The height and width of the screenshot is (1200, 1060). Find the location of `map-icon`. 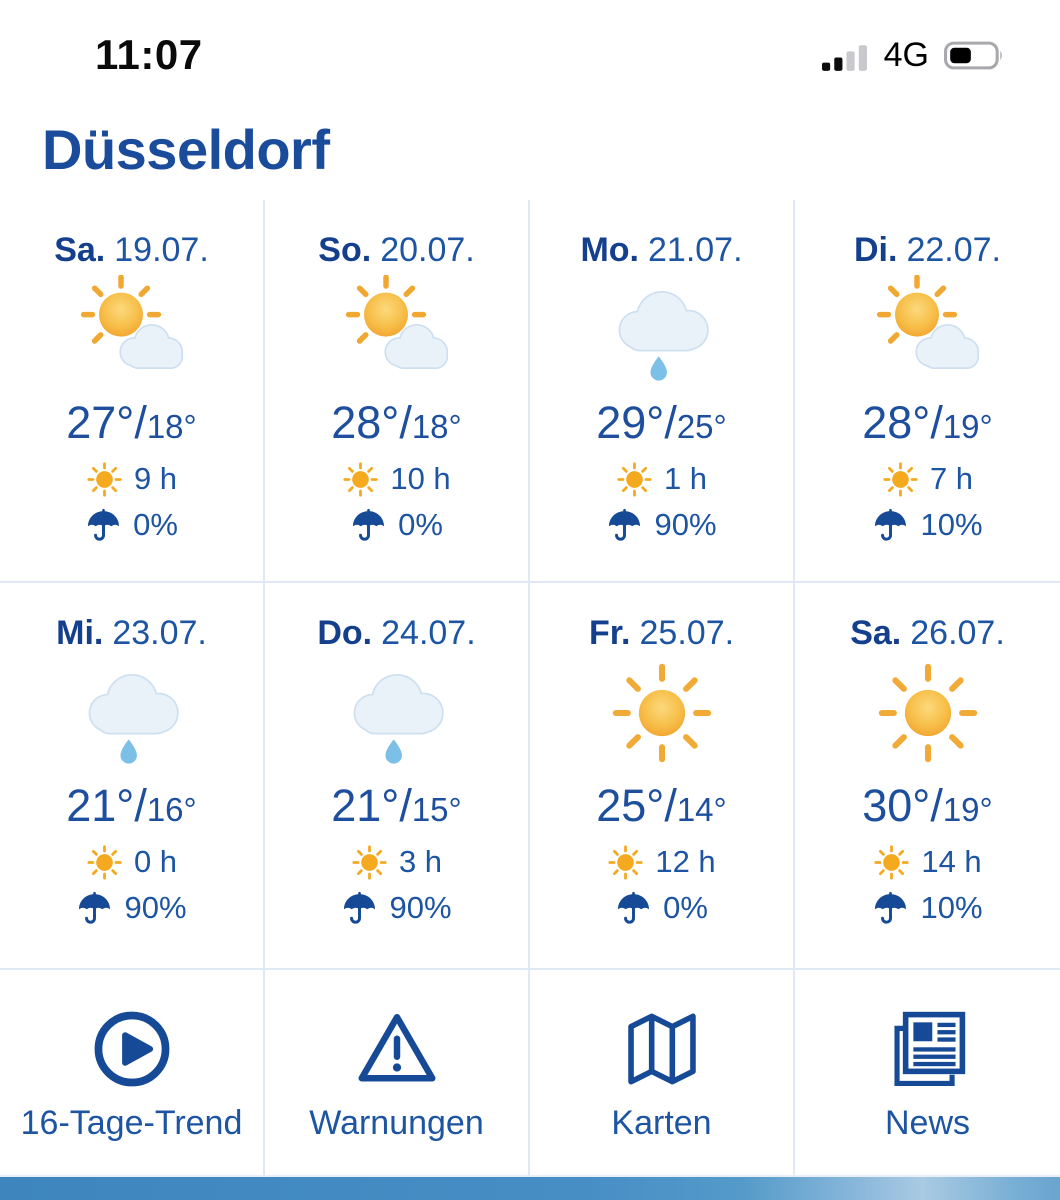

map-icon is located at coordinates (662, 1049).